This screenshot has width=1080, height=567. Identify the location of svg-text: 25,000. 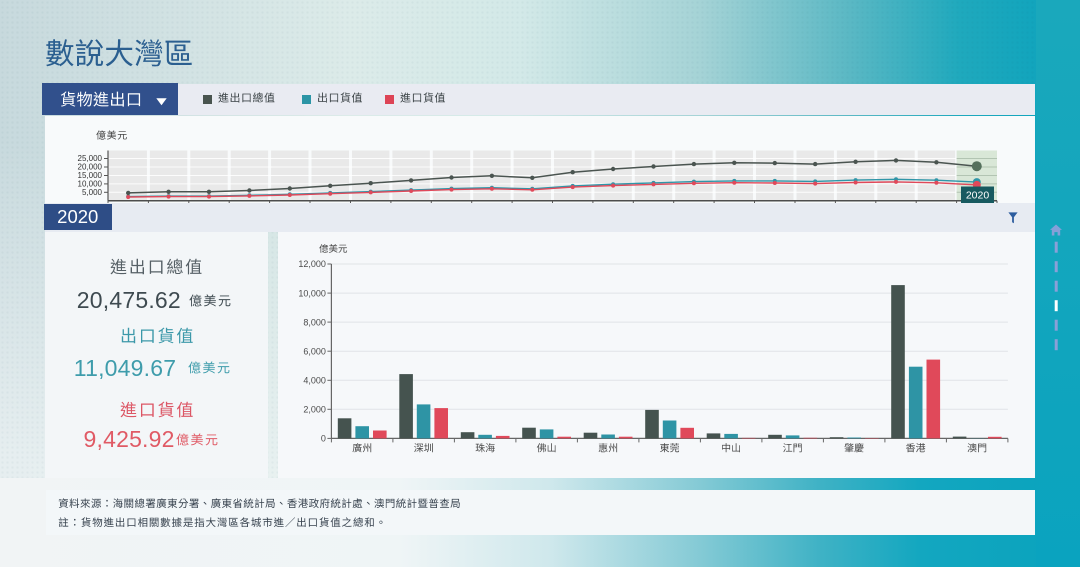
(90, 158).